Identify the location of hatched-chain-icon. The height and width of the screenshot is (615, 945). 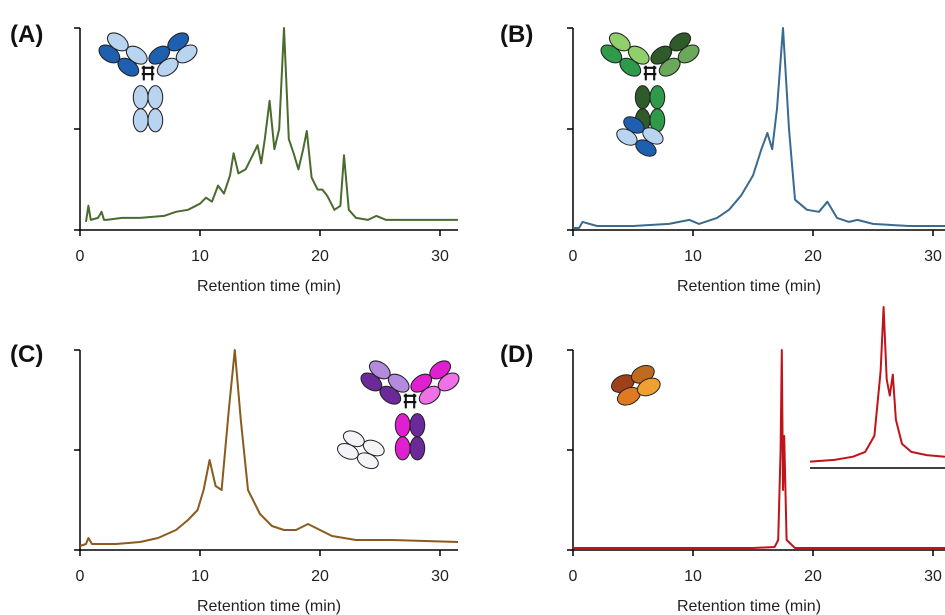
(361, 450).